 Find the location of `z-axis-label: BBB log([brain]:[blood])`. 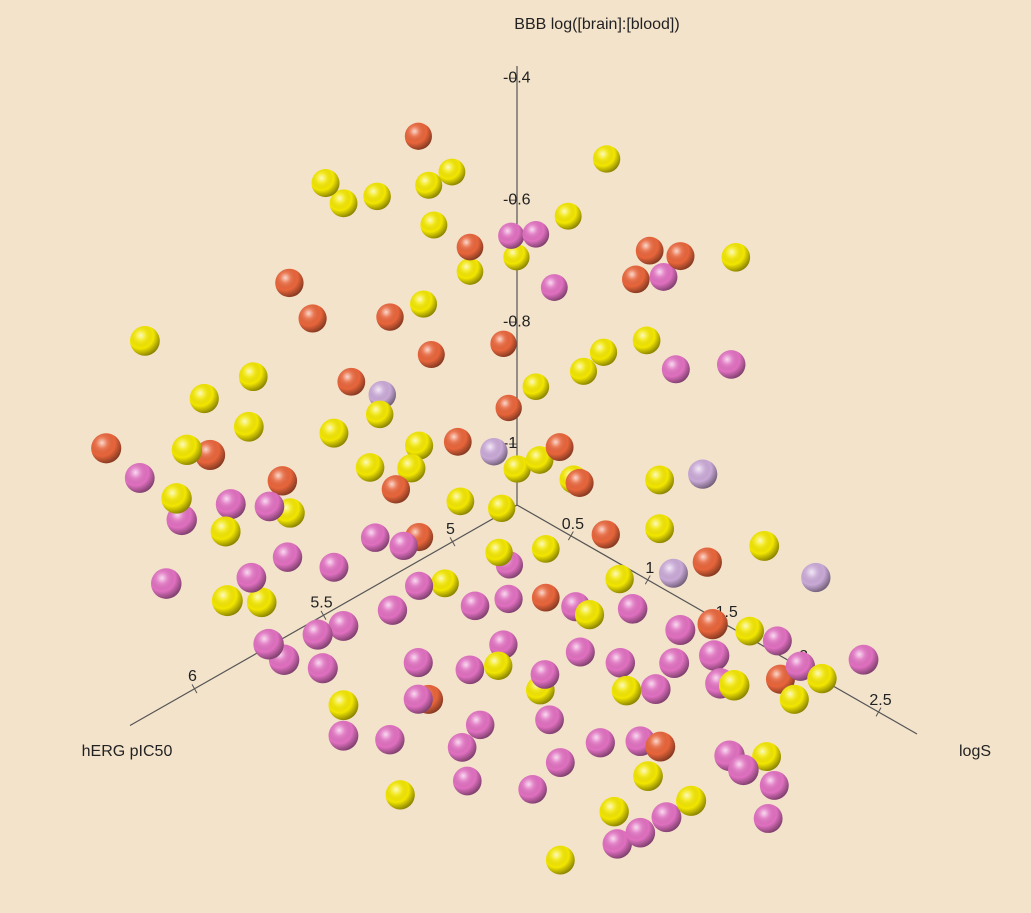

z-axis-label: BBB log([brain]:[blood]) is located at coordinates (596, 24).